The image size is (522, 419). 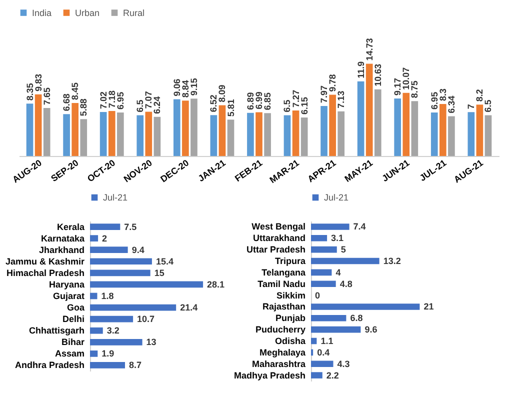 I want to click on y-tick-label: Uttar Pradesh, so click(x=276, y=249).